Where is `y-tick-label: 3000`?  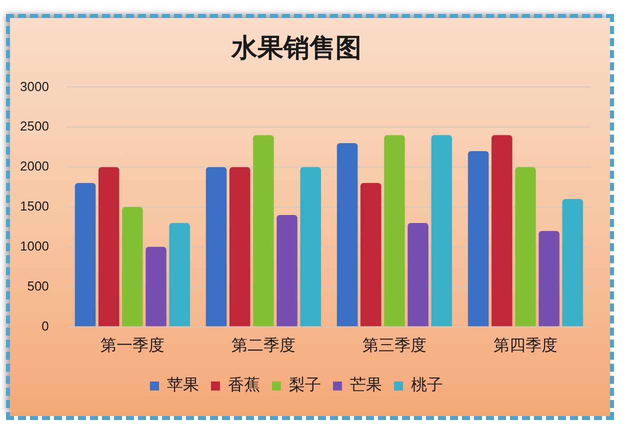
y-tick-label: 3000 is located at coordinates (34, 86).